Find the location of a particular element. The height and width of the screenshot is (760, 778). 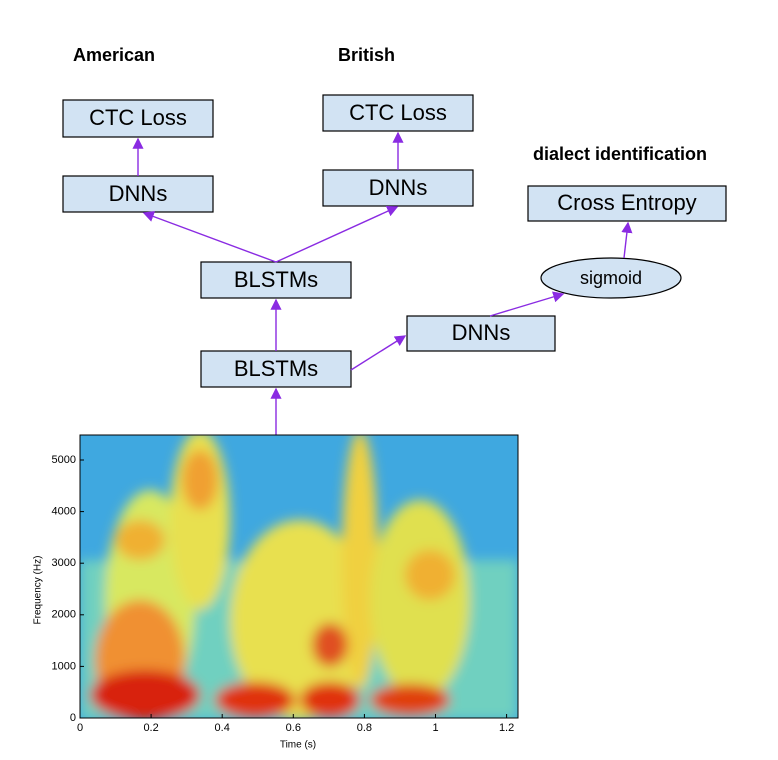

x-tick-label: 0.6 is located at coordinates (293, 728).